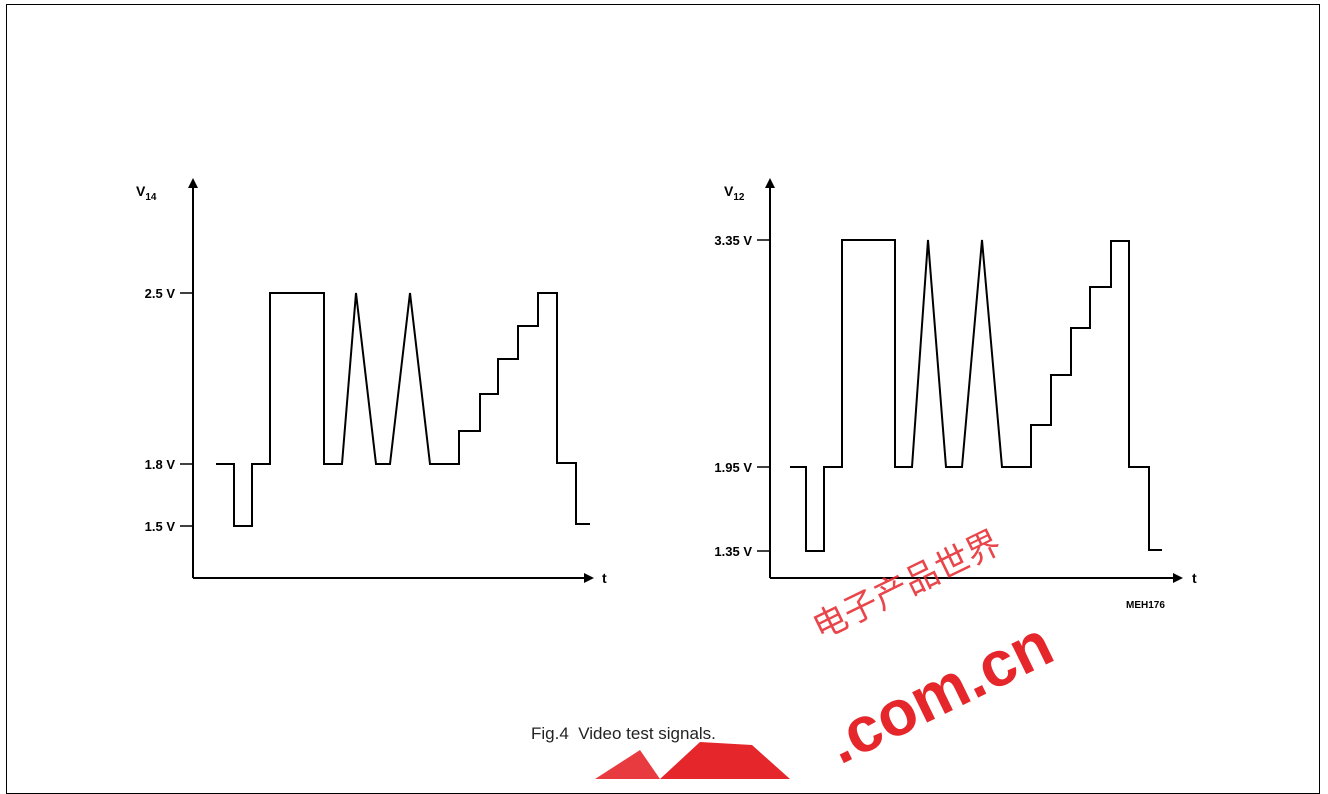 This screenshot has width=1328, height=794. I want to click on figure-code: MEH176, so click(1145, 605).